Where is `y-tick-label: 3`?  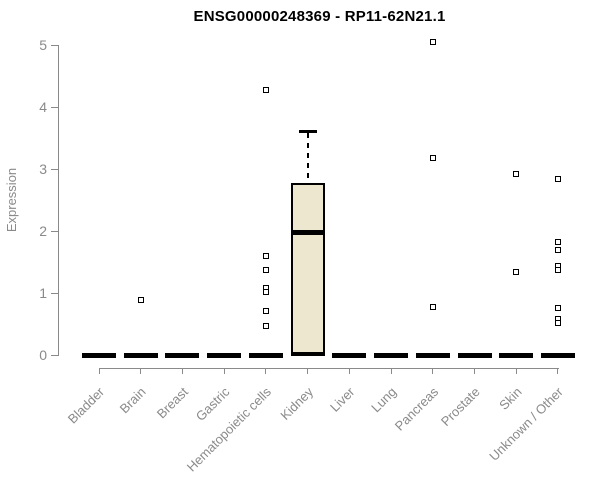 y-tick-label: 3 is located at coordinates (43, 169).